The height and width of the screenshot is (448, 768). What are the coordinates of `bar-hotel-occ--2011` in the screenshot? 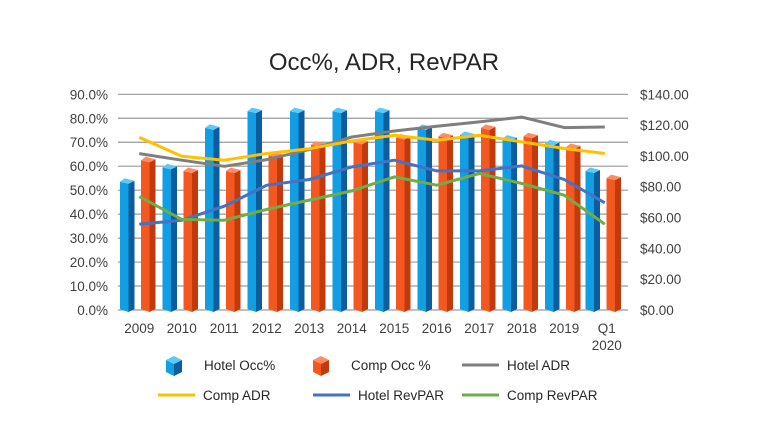 It's located at (212, 218).